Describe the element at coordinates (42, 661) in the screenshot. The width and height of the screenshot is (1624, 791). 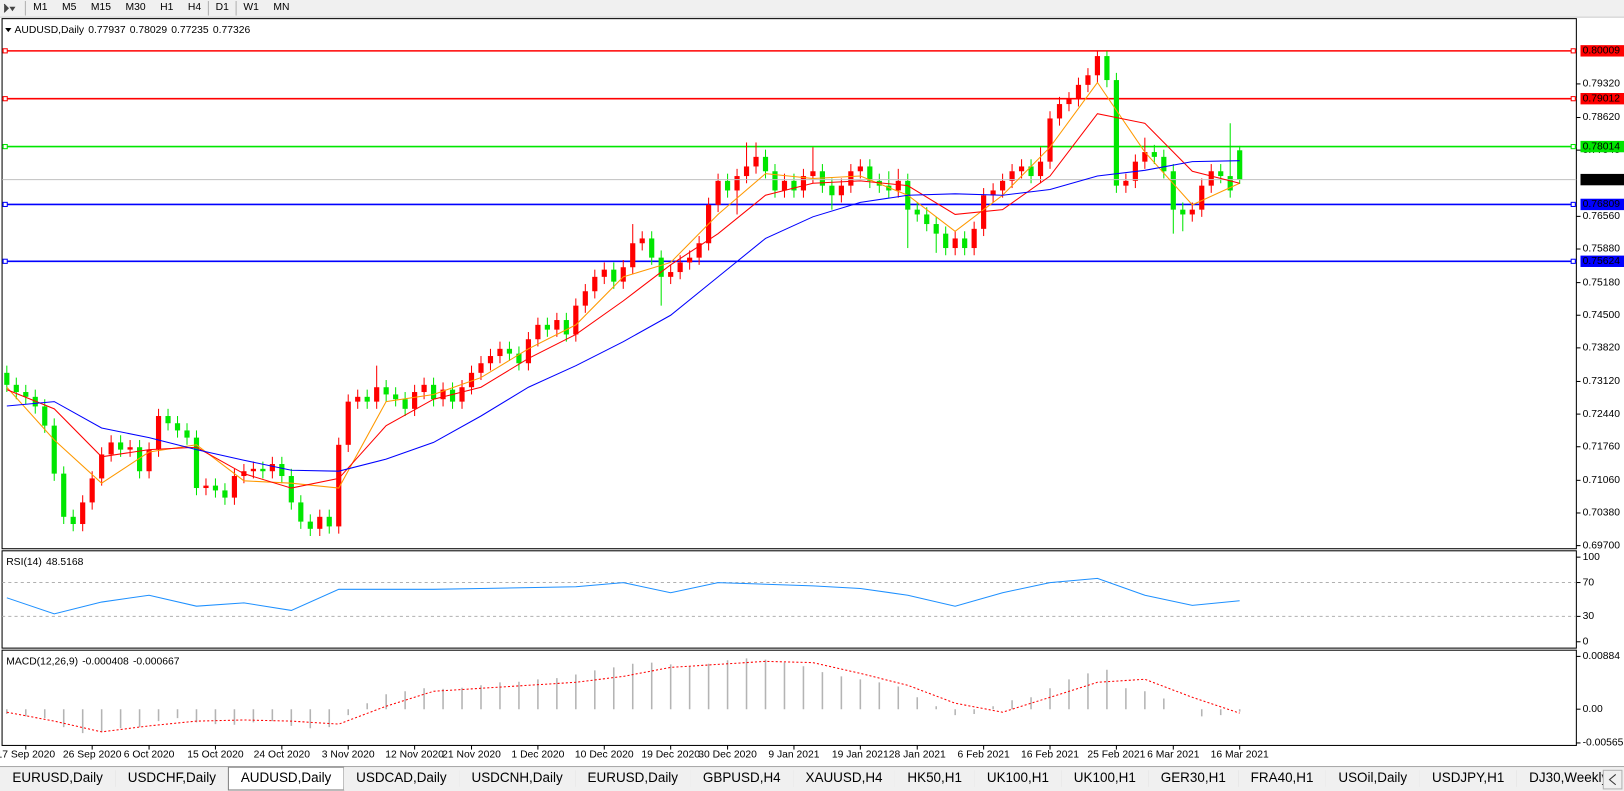
I see `indicator-name: MACD(12,26,9)` at that location.